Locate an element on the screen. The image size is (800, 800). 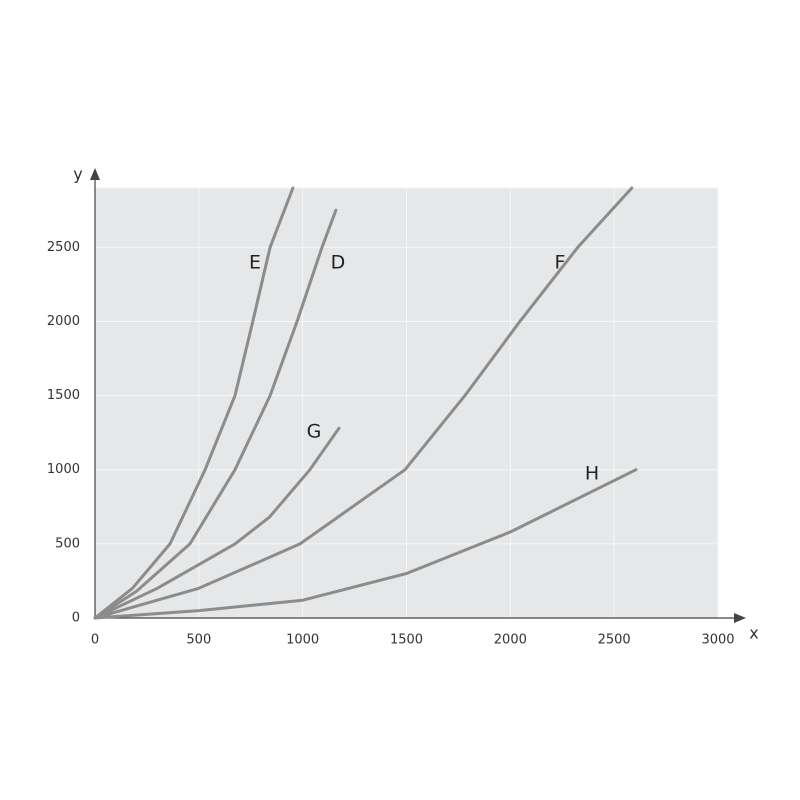
y-tick-label: 2000 is located at coordinates (63, 321).